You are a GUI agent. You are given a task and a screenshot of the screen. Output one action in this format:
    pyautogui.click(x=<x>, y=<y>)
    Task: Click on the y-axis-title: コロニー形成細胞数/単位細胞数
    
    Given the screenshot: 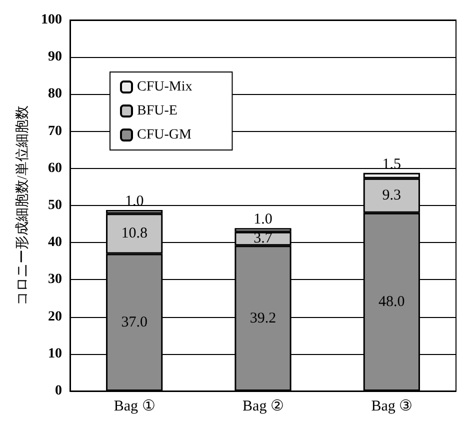 What is the action you would take?
    pyautogui.click(x=22, y=206)
    